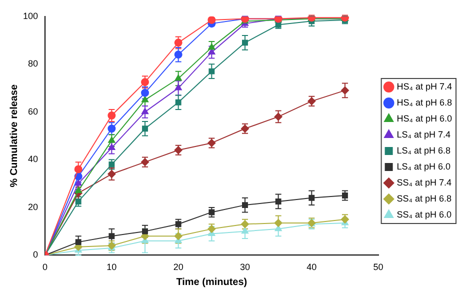 This screenshot has width=474, height=296. Describe the element at coordinates (33, 207) in the screenshot. I see `y-tick-label: 20` at that location.